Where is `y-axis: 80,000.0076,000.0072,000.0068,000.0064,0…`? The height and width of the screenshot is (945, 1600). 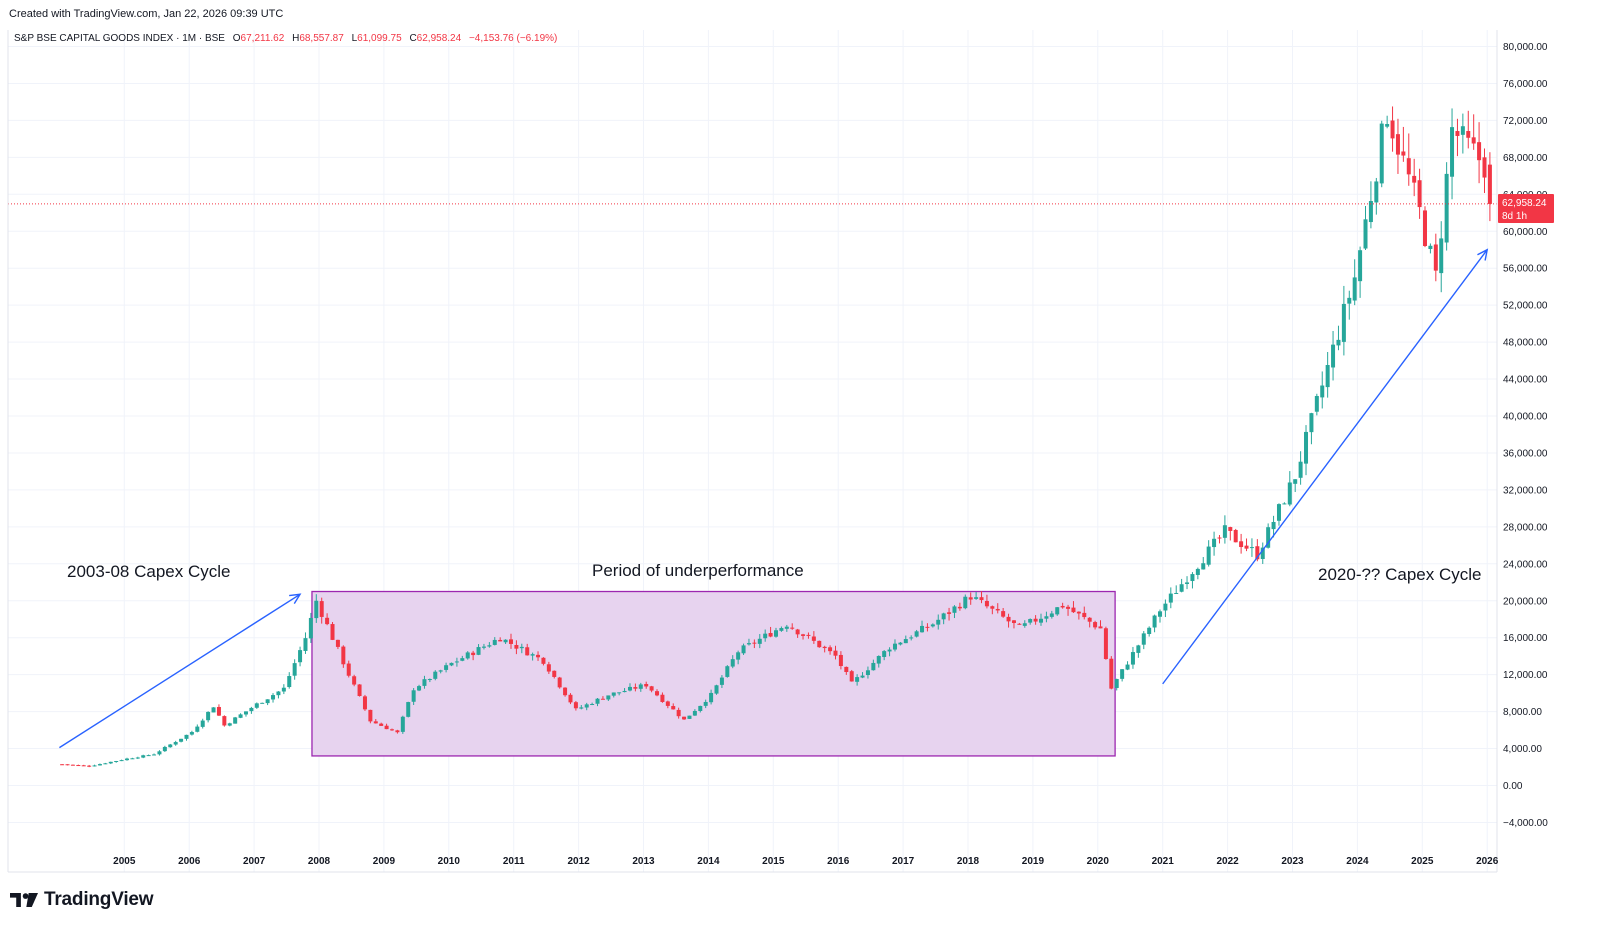
y-axis: 80,000.0076,000.0072,000.0068,000.0064,0… is located at coordinates (1525, 435).